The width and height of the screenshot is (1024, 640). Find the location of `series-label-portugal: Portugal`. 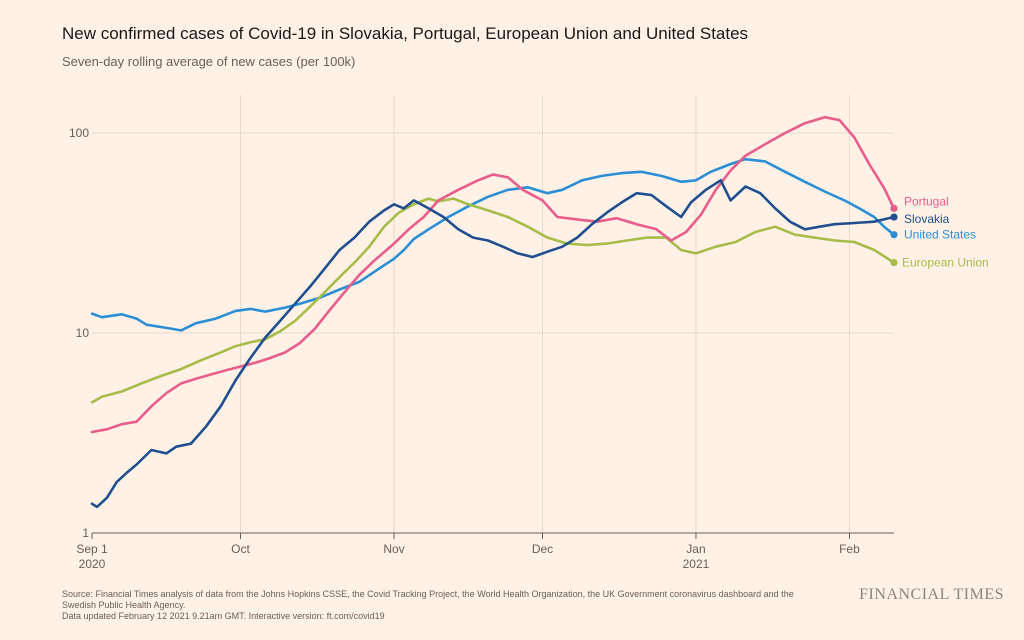

series-label-portugal: Portugal is located at coordinates (926, 201).